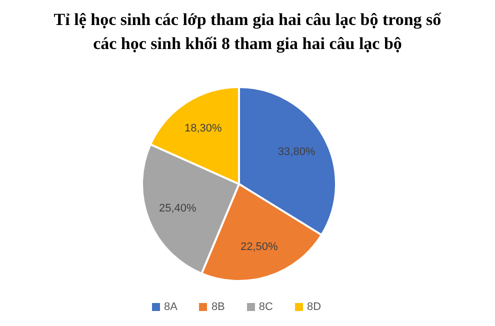  I want to click on legend-label: 8C, so click(265, 307).